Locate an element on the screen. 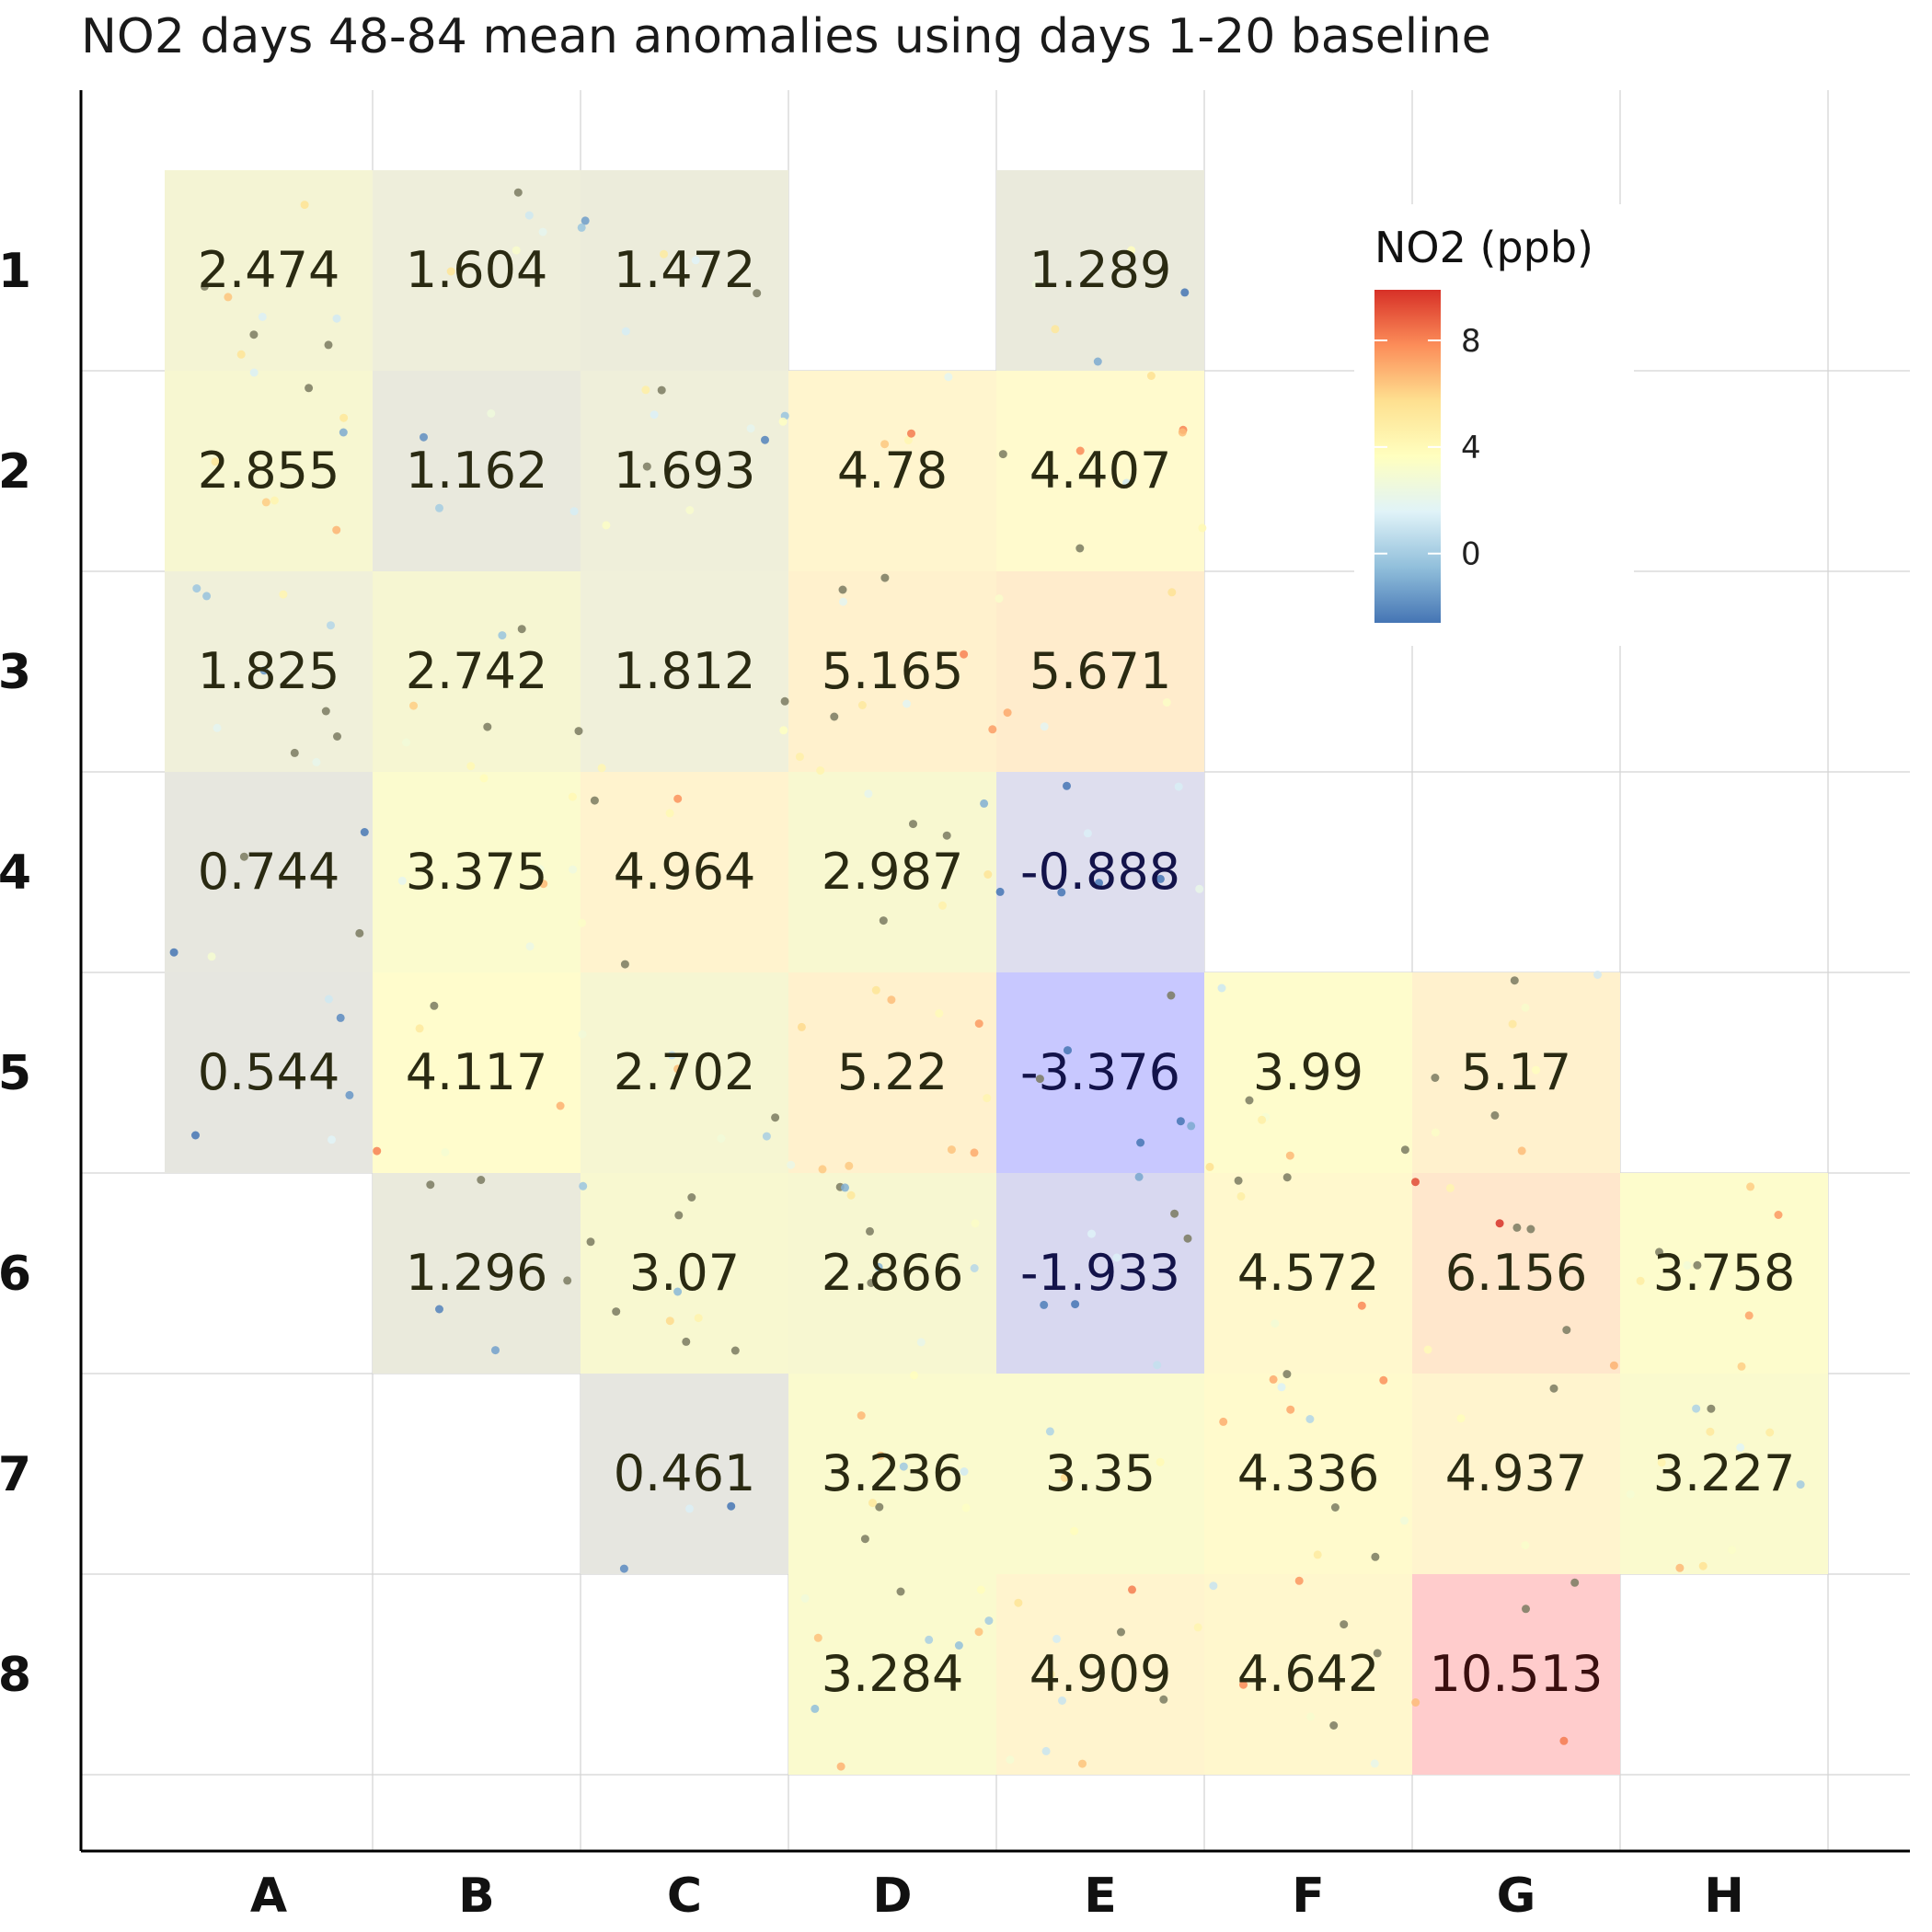 The image size is (1932, 1932). cell-value-label: 4.117 is located at coordinates (477, 1072).